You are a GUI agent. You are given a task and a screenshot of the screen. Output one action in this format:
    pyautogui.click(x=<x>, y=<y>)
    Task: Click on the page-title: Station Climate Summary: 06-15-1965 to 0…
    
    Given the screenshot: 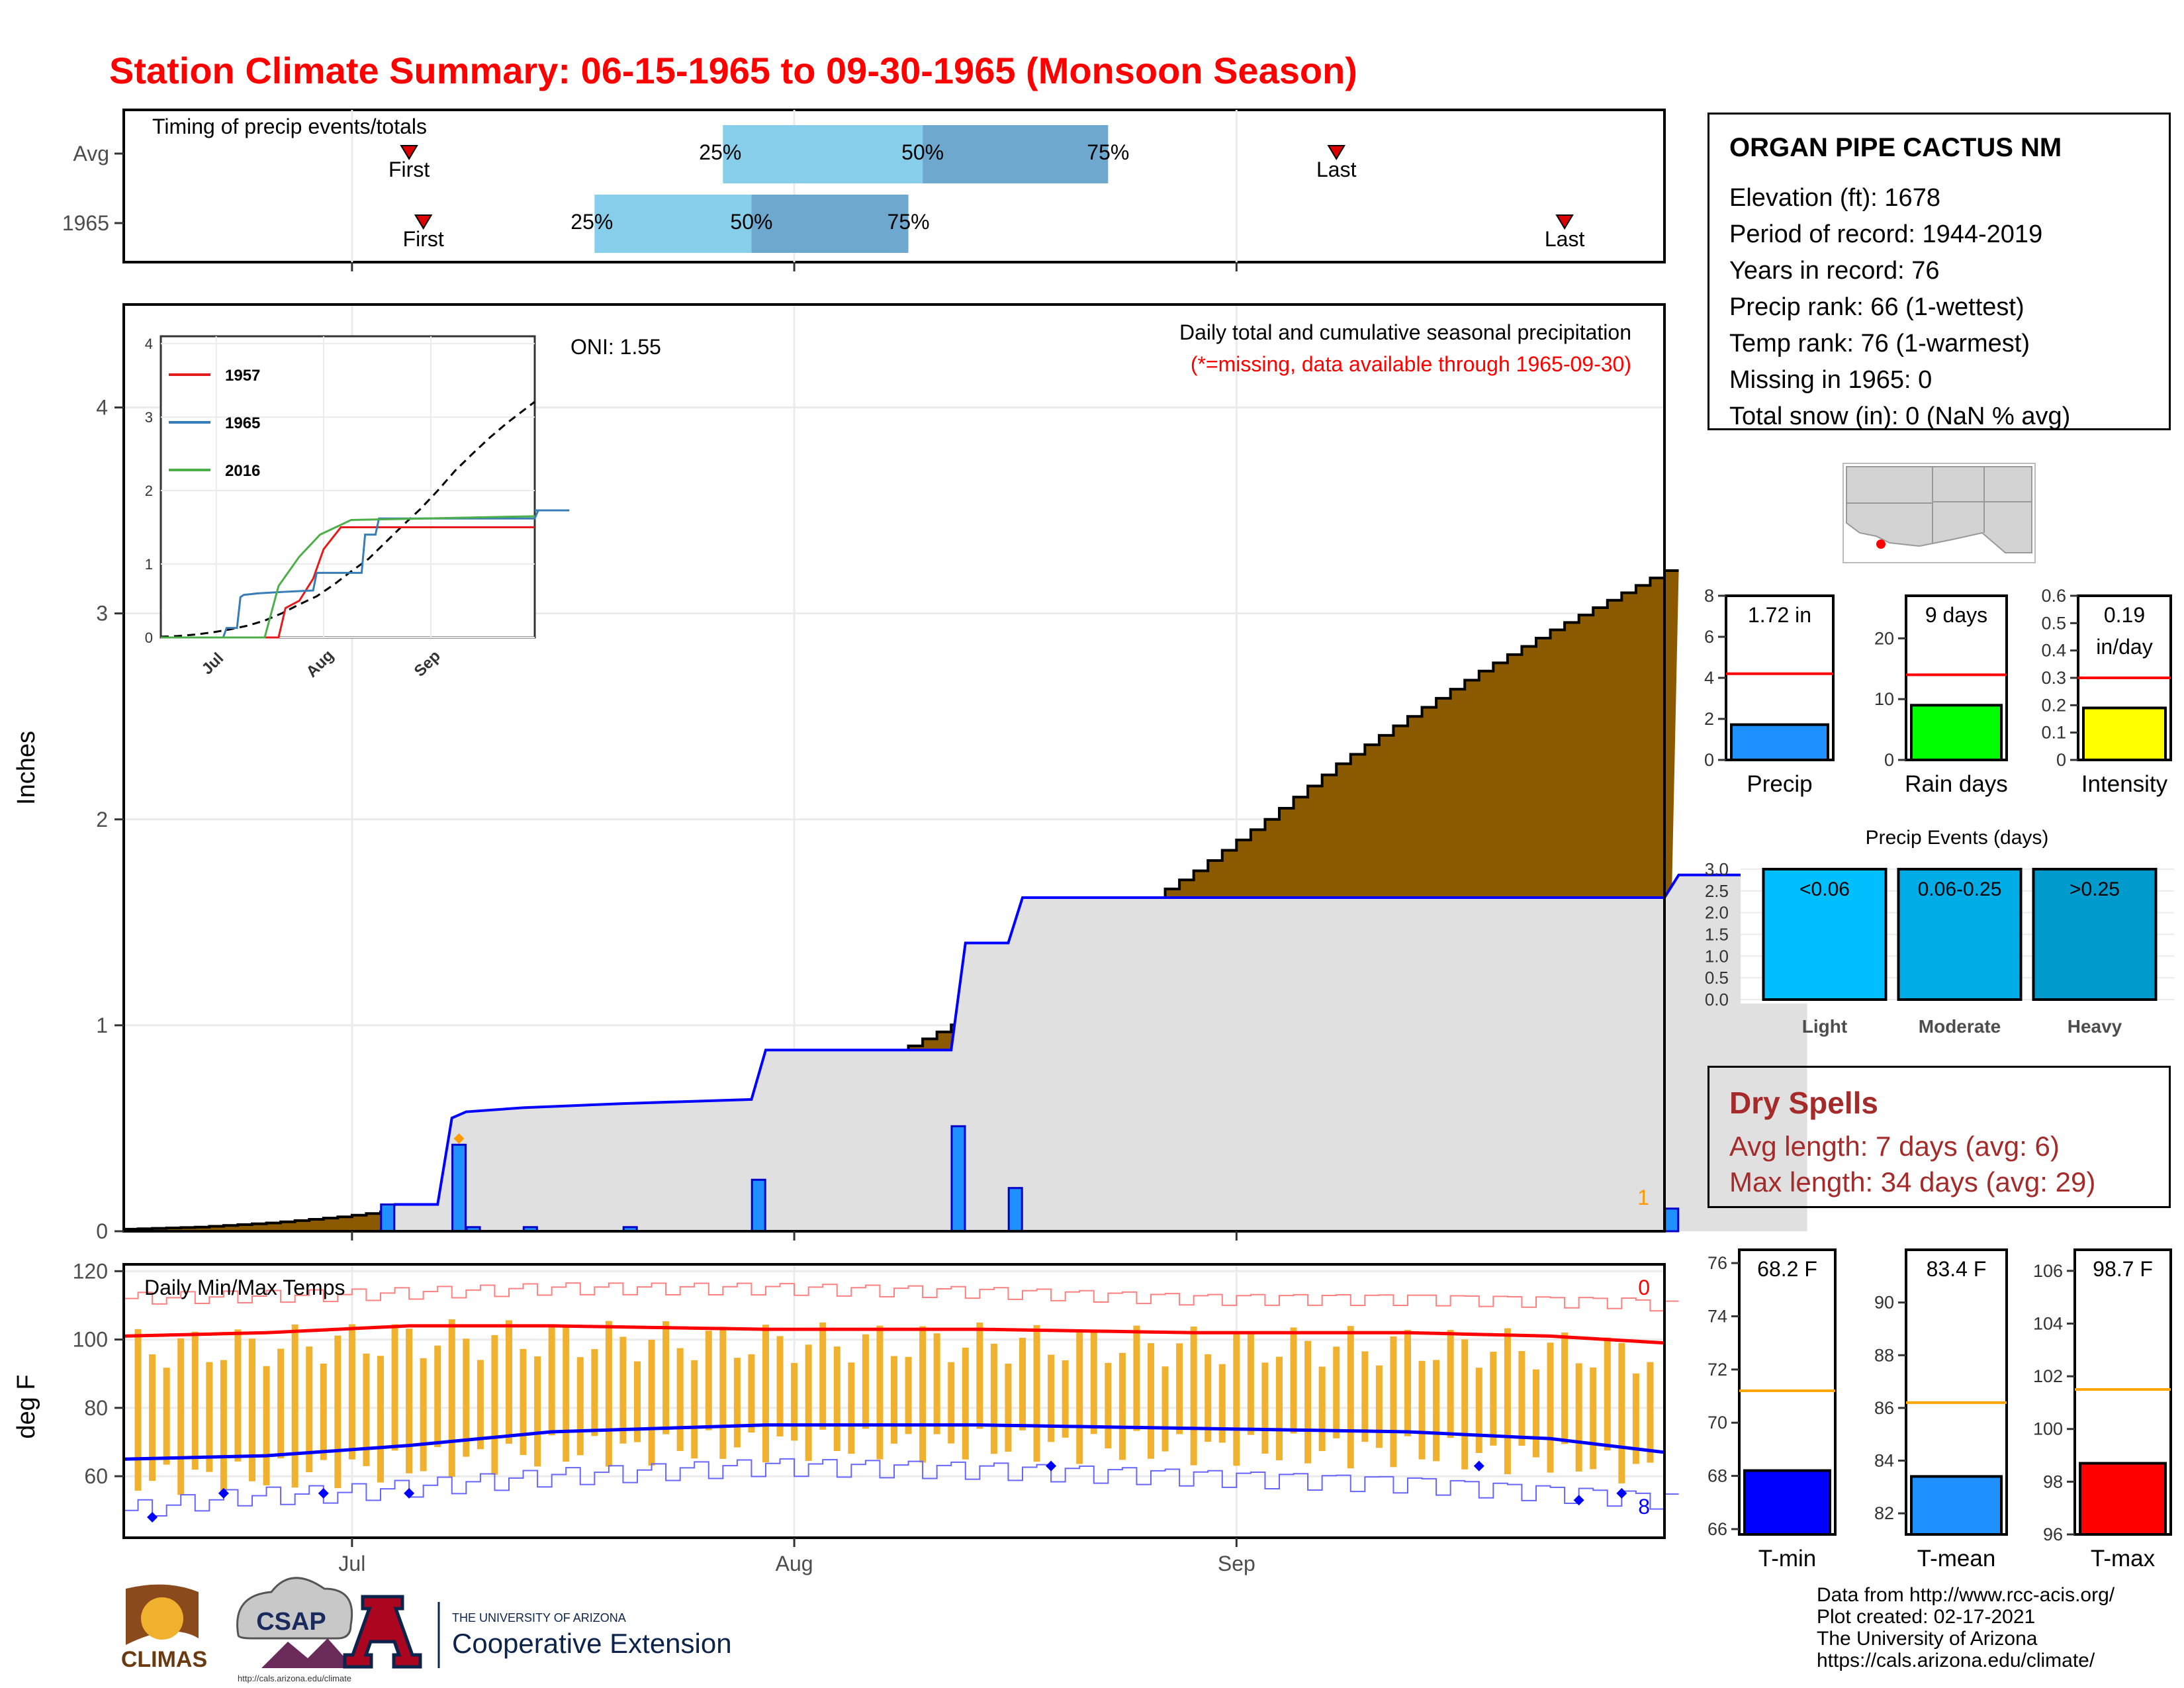 What is the action you would take?
    pyautogui.click(x=733, y=70)
    